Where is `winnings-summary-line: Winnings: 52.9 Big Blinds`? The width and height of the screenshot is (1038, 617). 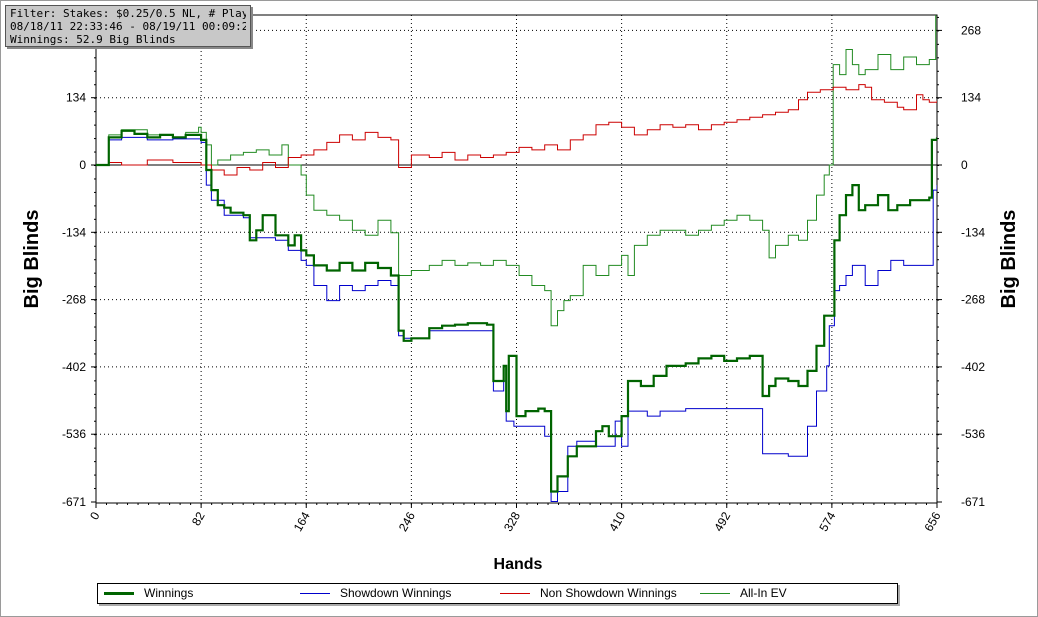
winnings-summary-line: Winnings: 52.9 Big Blinds is located at coordinates (93, 39).